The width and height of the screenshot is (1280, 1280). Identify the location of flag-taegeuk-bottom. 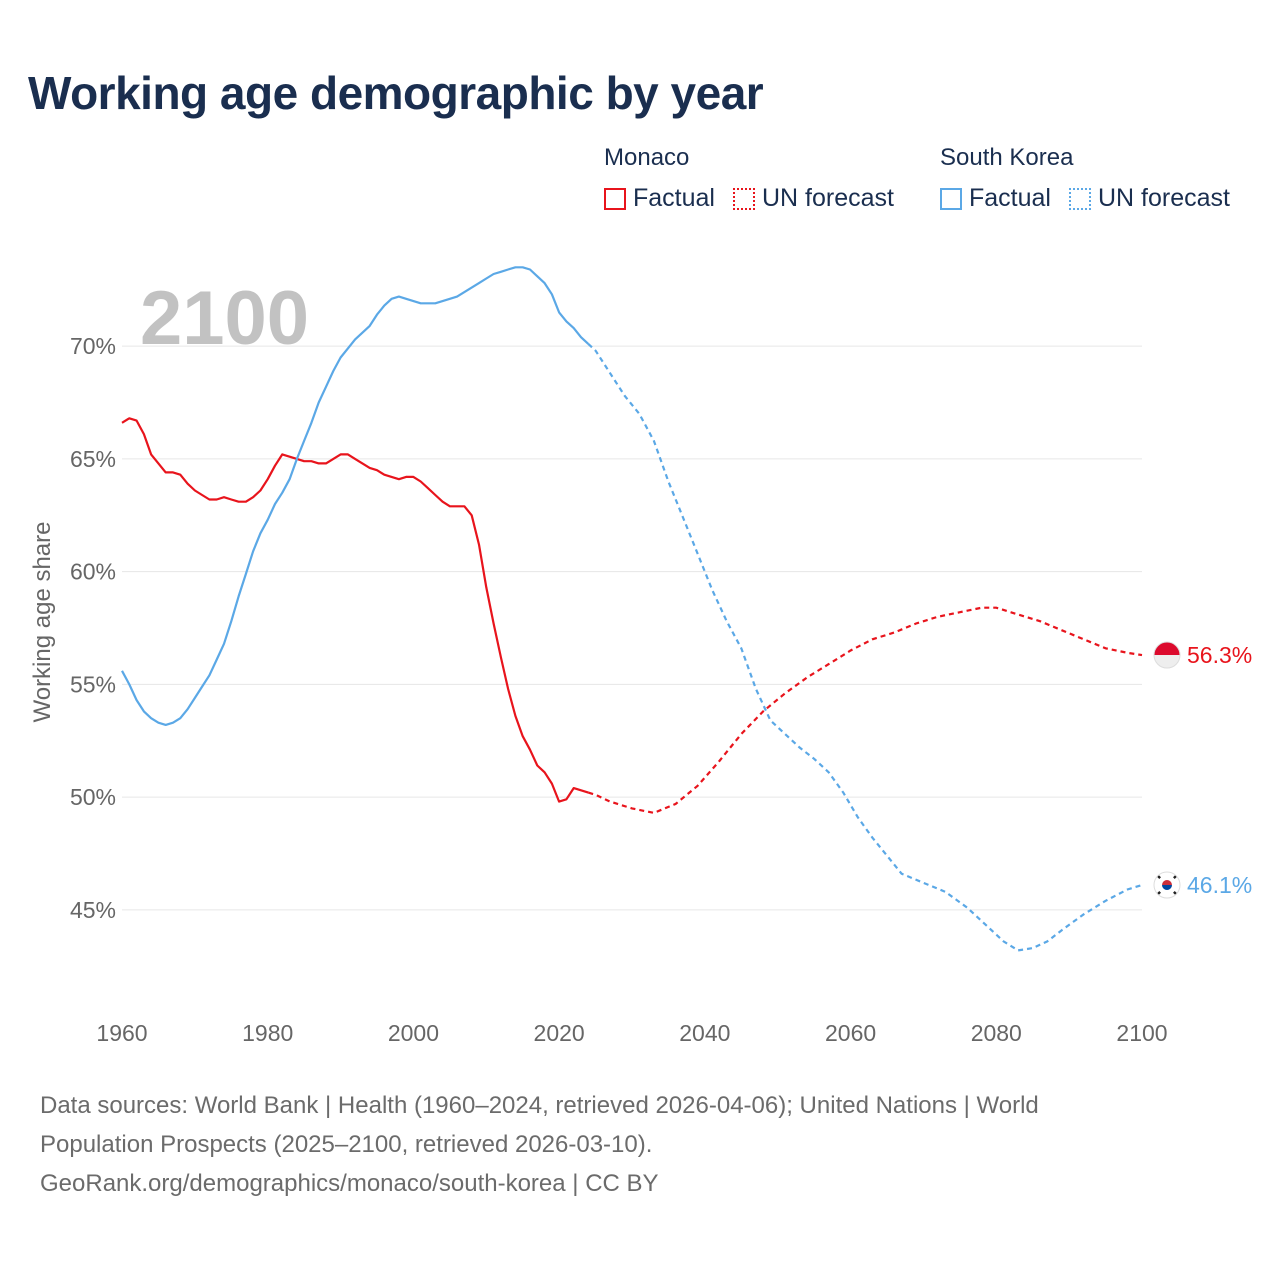
(1167, 888).